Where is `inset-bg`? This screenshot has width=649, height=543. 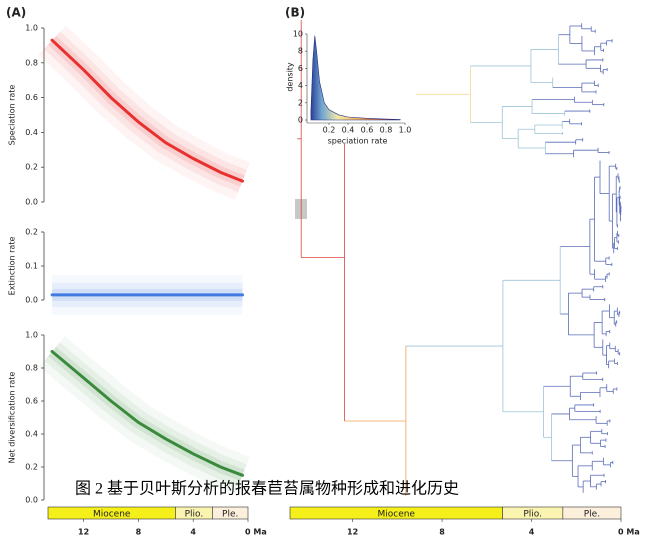
inset-bg is located at coordinates (360, 83).